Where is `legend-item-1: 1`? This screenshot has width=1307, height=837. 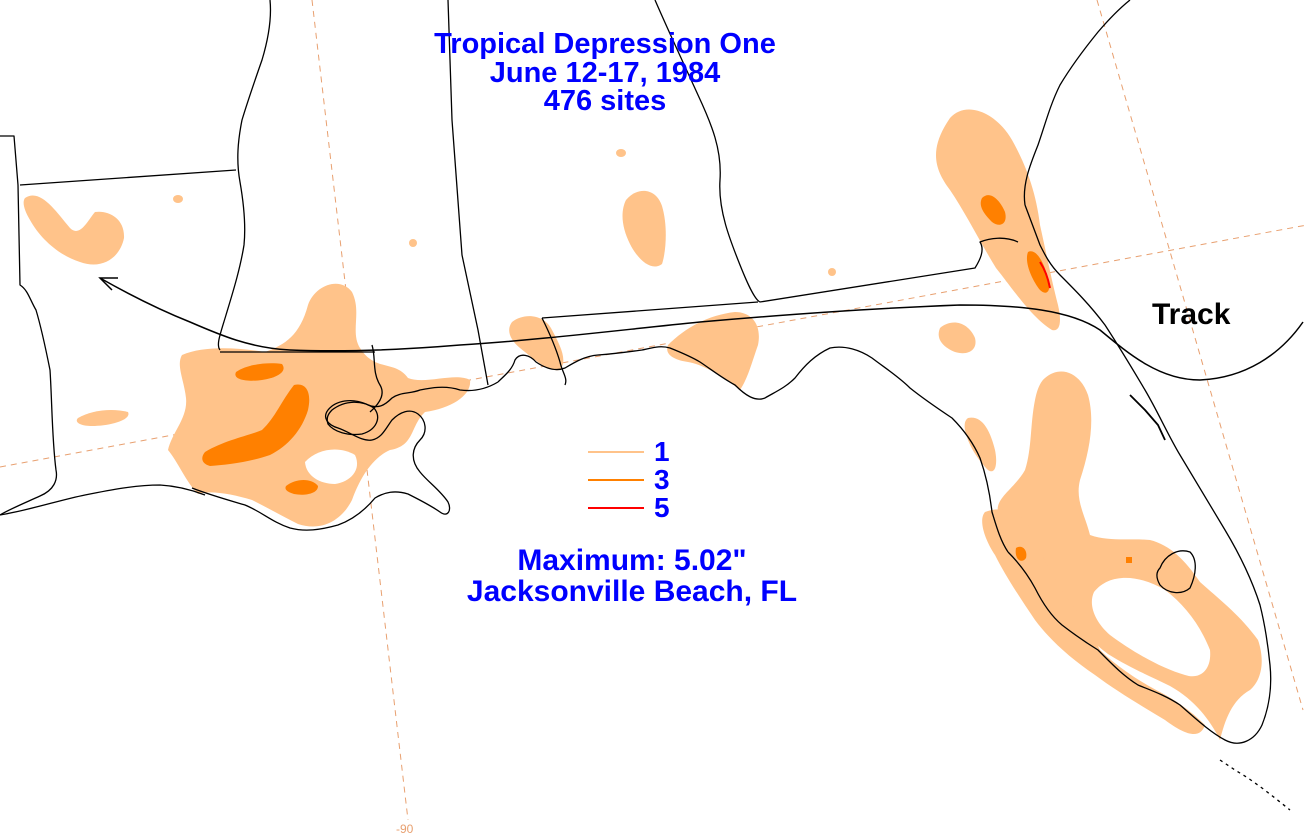 legend-item-1: 1 is located at coordinates (643, 453).